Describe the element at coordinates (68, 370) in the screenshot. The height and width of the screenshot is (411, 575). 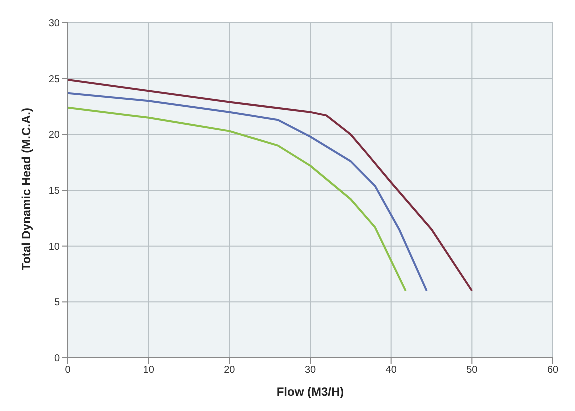
I see `x-tick-label: 0` at that location.